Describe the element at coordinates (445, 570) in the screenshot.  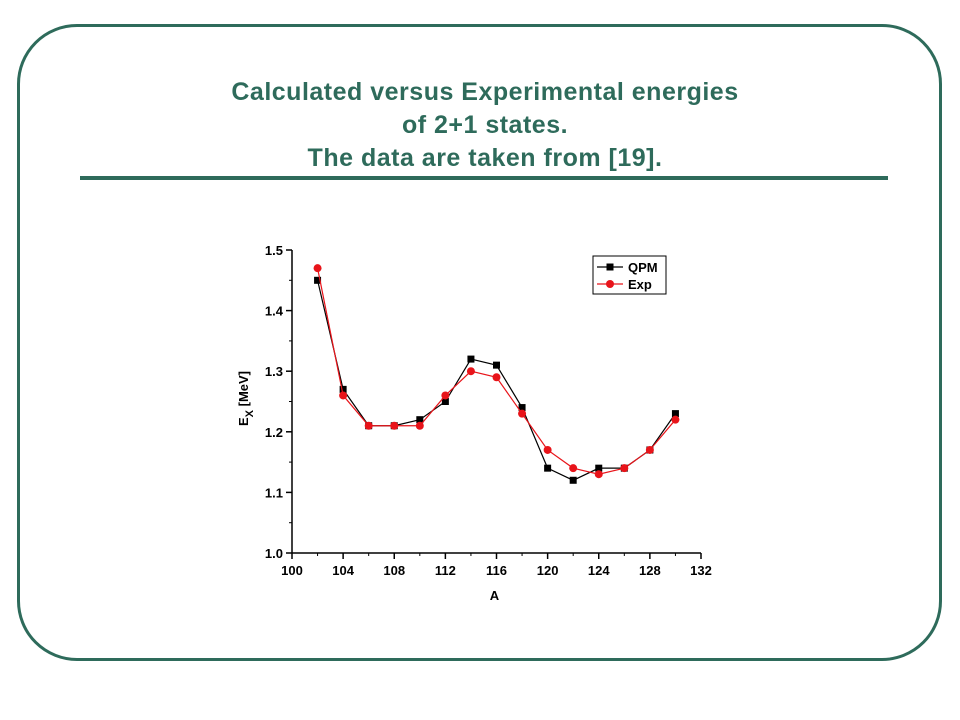
I see `x-tick-label: 112` at that location.